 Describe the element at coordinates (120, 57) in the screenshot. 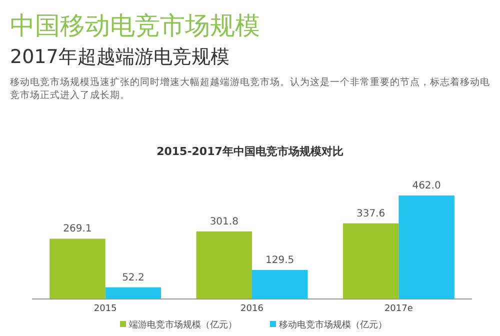

I see `text: 2017年超越端游电竞规模` at that location.